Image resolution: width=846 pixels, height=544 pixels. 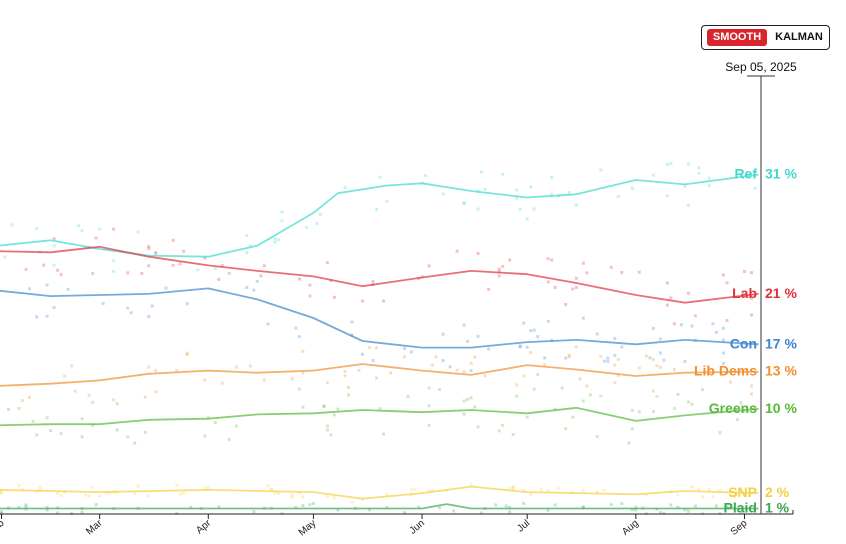 I want to click on trend-line-greens, so click(x=379, y=416).